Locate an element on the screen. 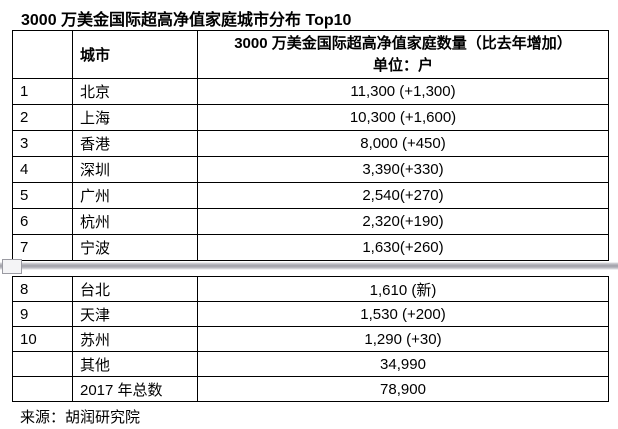 The image size is (618, 429). value-cell: 10,300 (+1,600) is located at coordinates (403, 117).